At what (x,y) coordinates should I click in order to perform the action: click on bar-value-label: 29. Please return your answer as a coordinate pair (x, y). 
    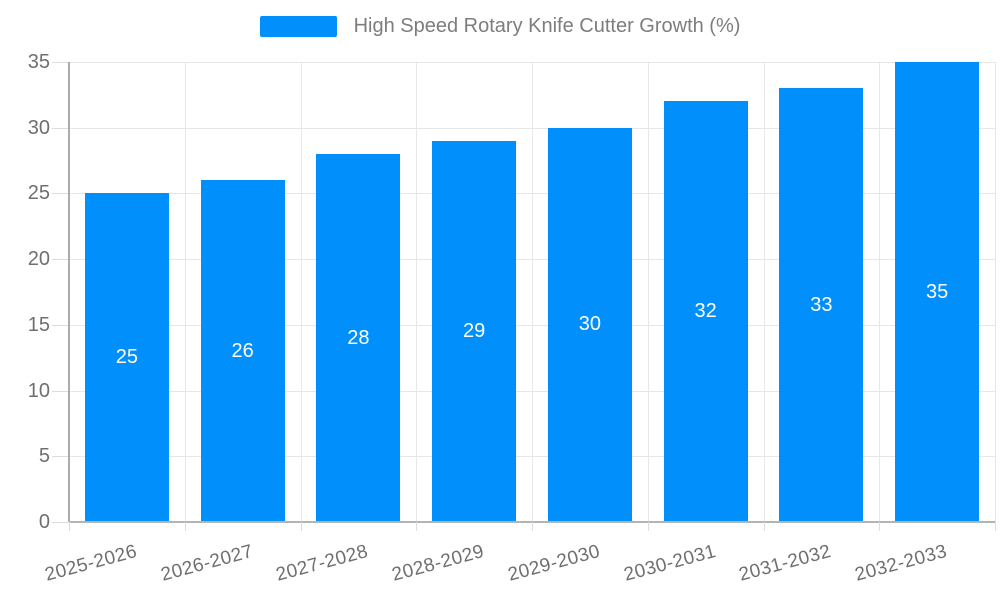
    Looking at the image, I should click on (474, 330).